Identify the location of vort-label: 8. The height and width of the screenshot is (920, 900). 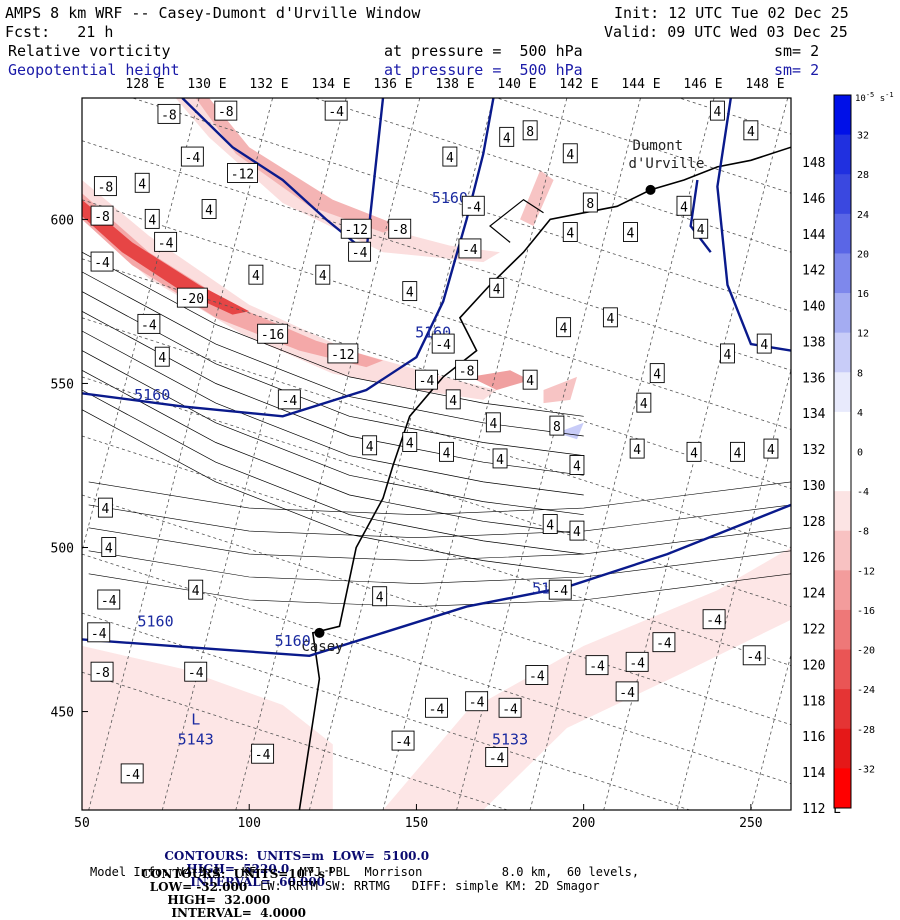
(557, 427).